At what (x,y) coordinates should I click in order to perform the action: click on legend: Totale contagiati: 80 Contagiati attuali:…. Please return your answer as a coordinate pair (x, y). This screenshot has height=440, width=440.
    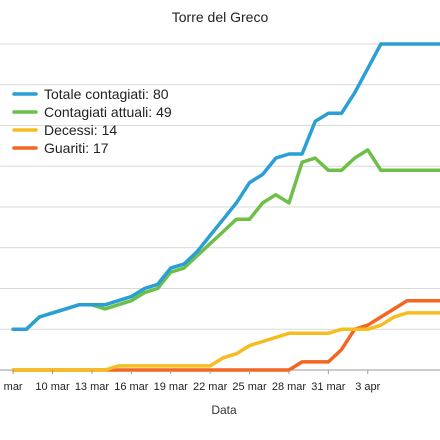
    Looking at the image, I should click on (93, 121).